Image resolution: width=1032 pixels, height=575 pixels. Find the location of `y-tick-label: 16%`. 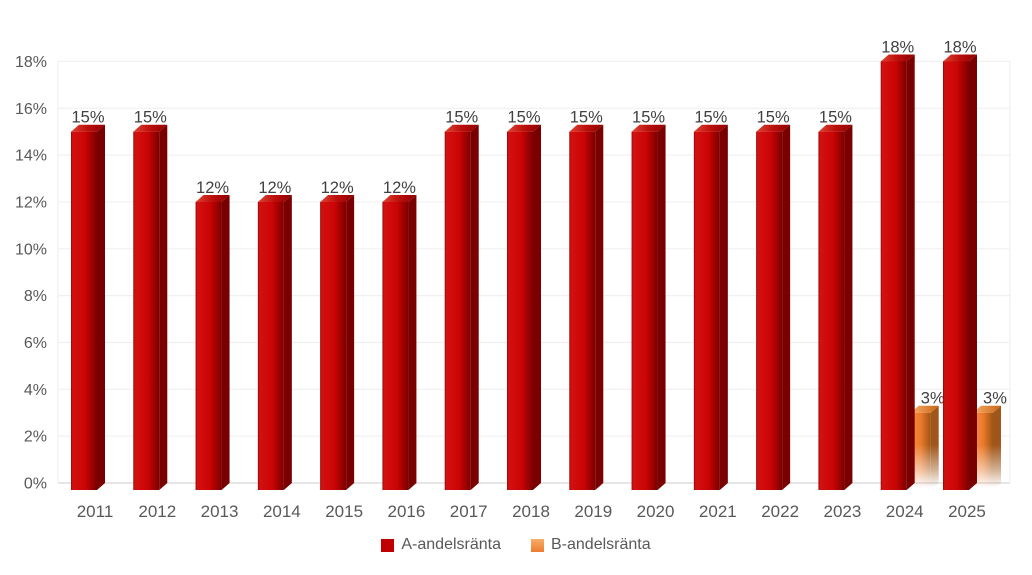

y-tick-label: 16% is located at coordinates (31, 109).